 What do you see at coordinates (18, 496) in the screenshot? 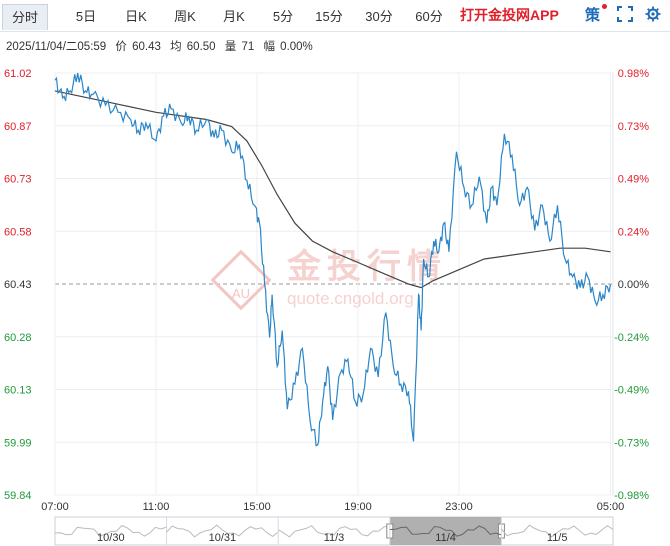
I see `y-tick-label: 59.84` at bounding box center [18, 496].